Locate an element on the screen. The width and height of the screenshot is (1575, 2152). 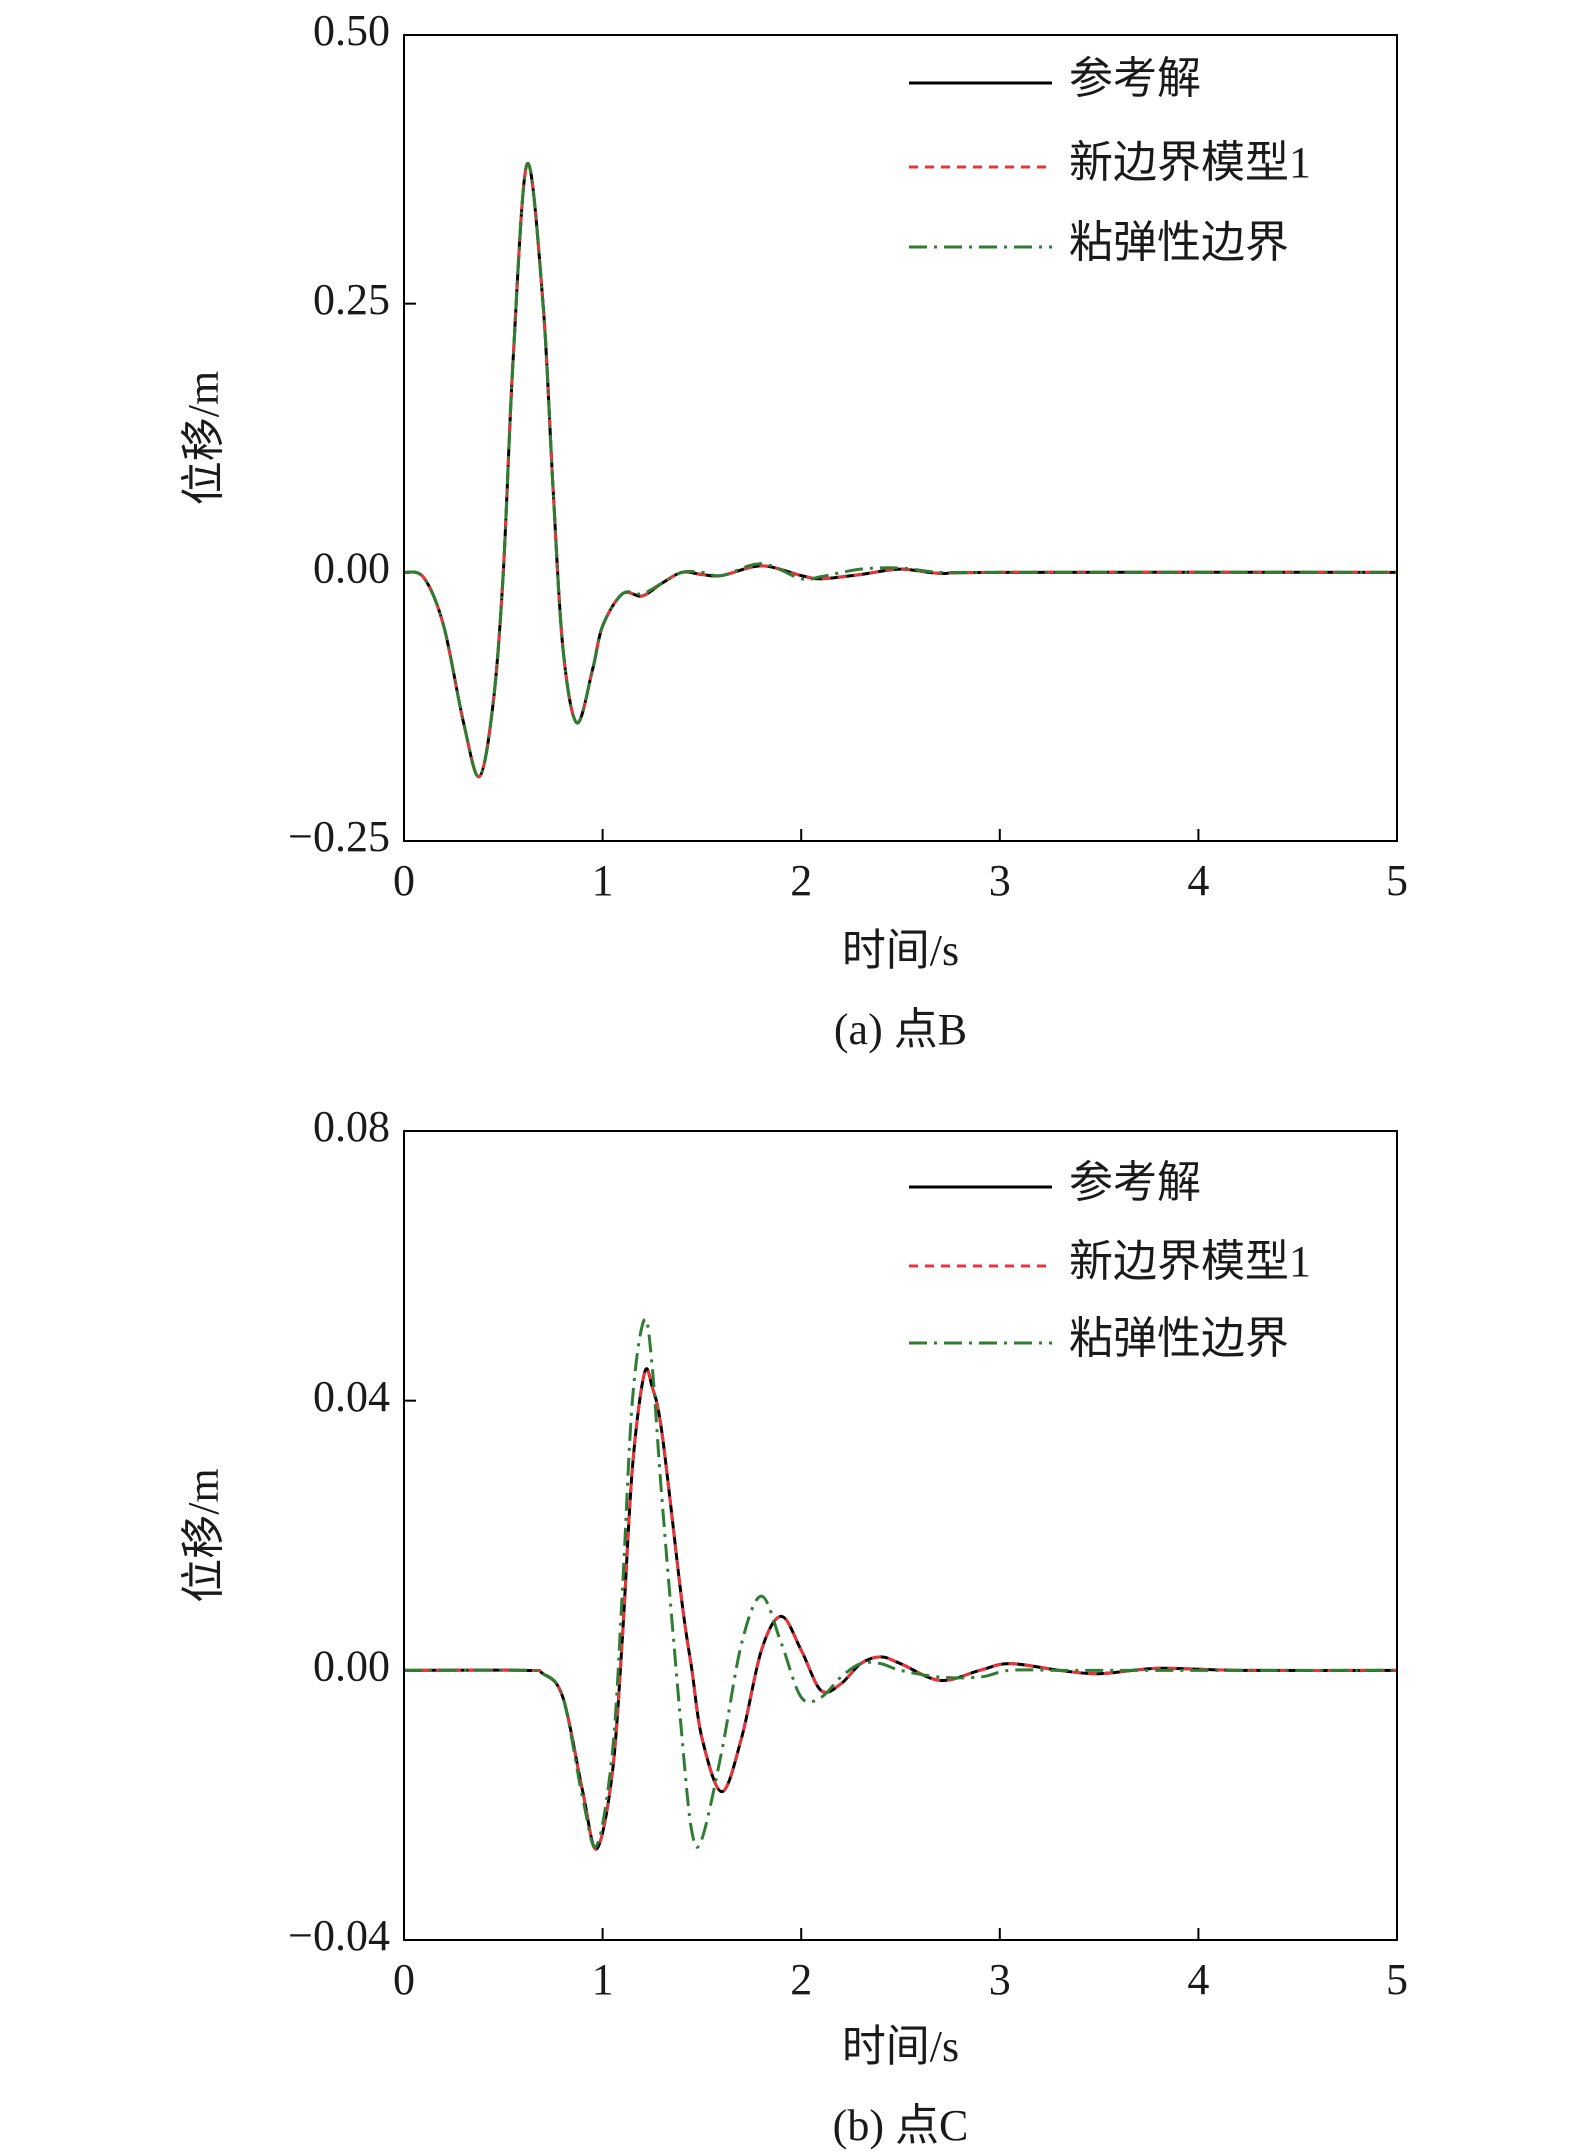
caption: (b) 点C is located at coordinates (901, 2125).